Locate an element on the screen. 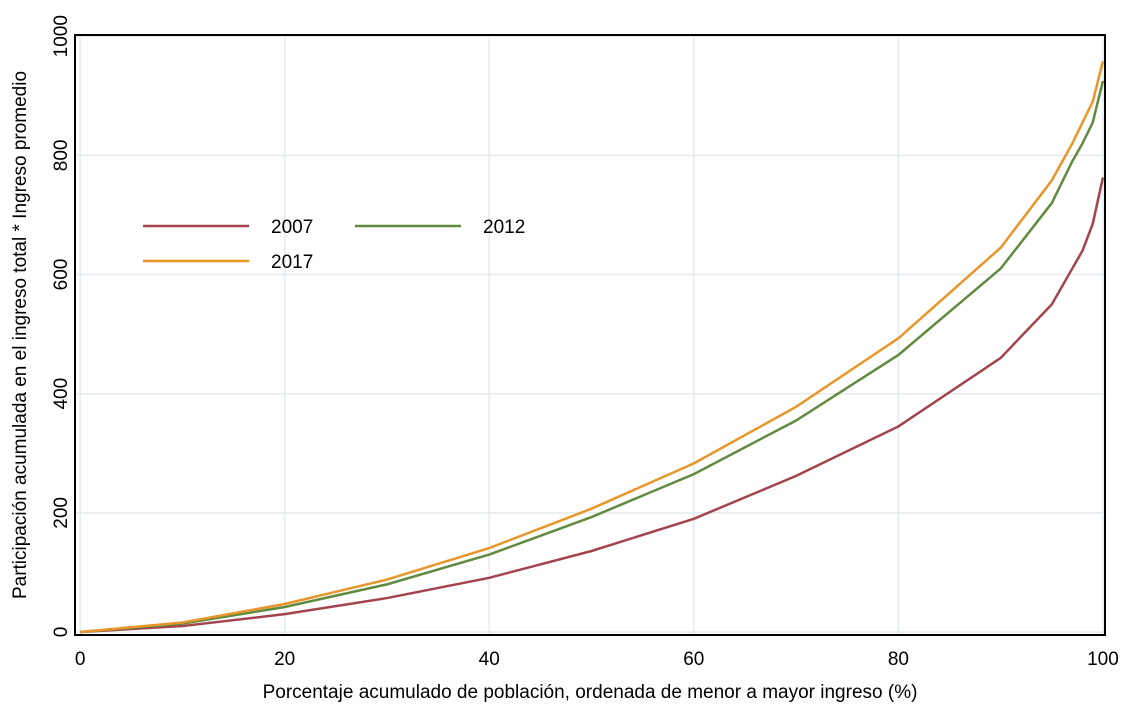  y-tick-label: 200 is located at coordinates (61, 513).